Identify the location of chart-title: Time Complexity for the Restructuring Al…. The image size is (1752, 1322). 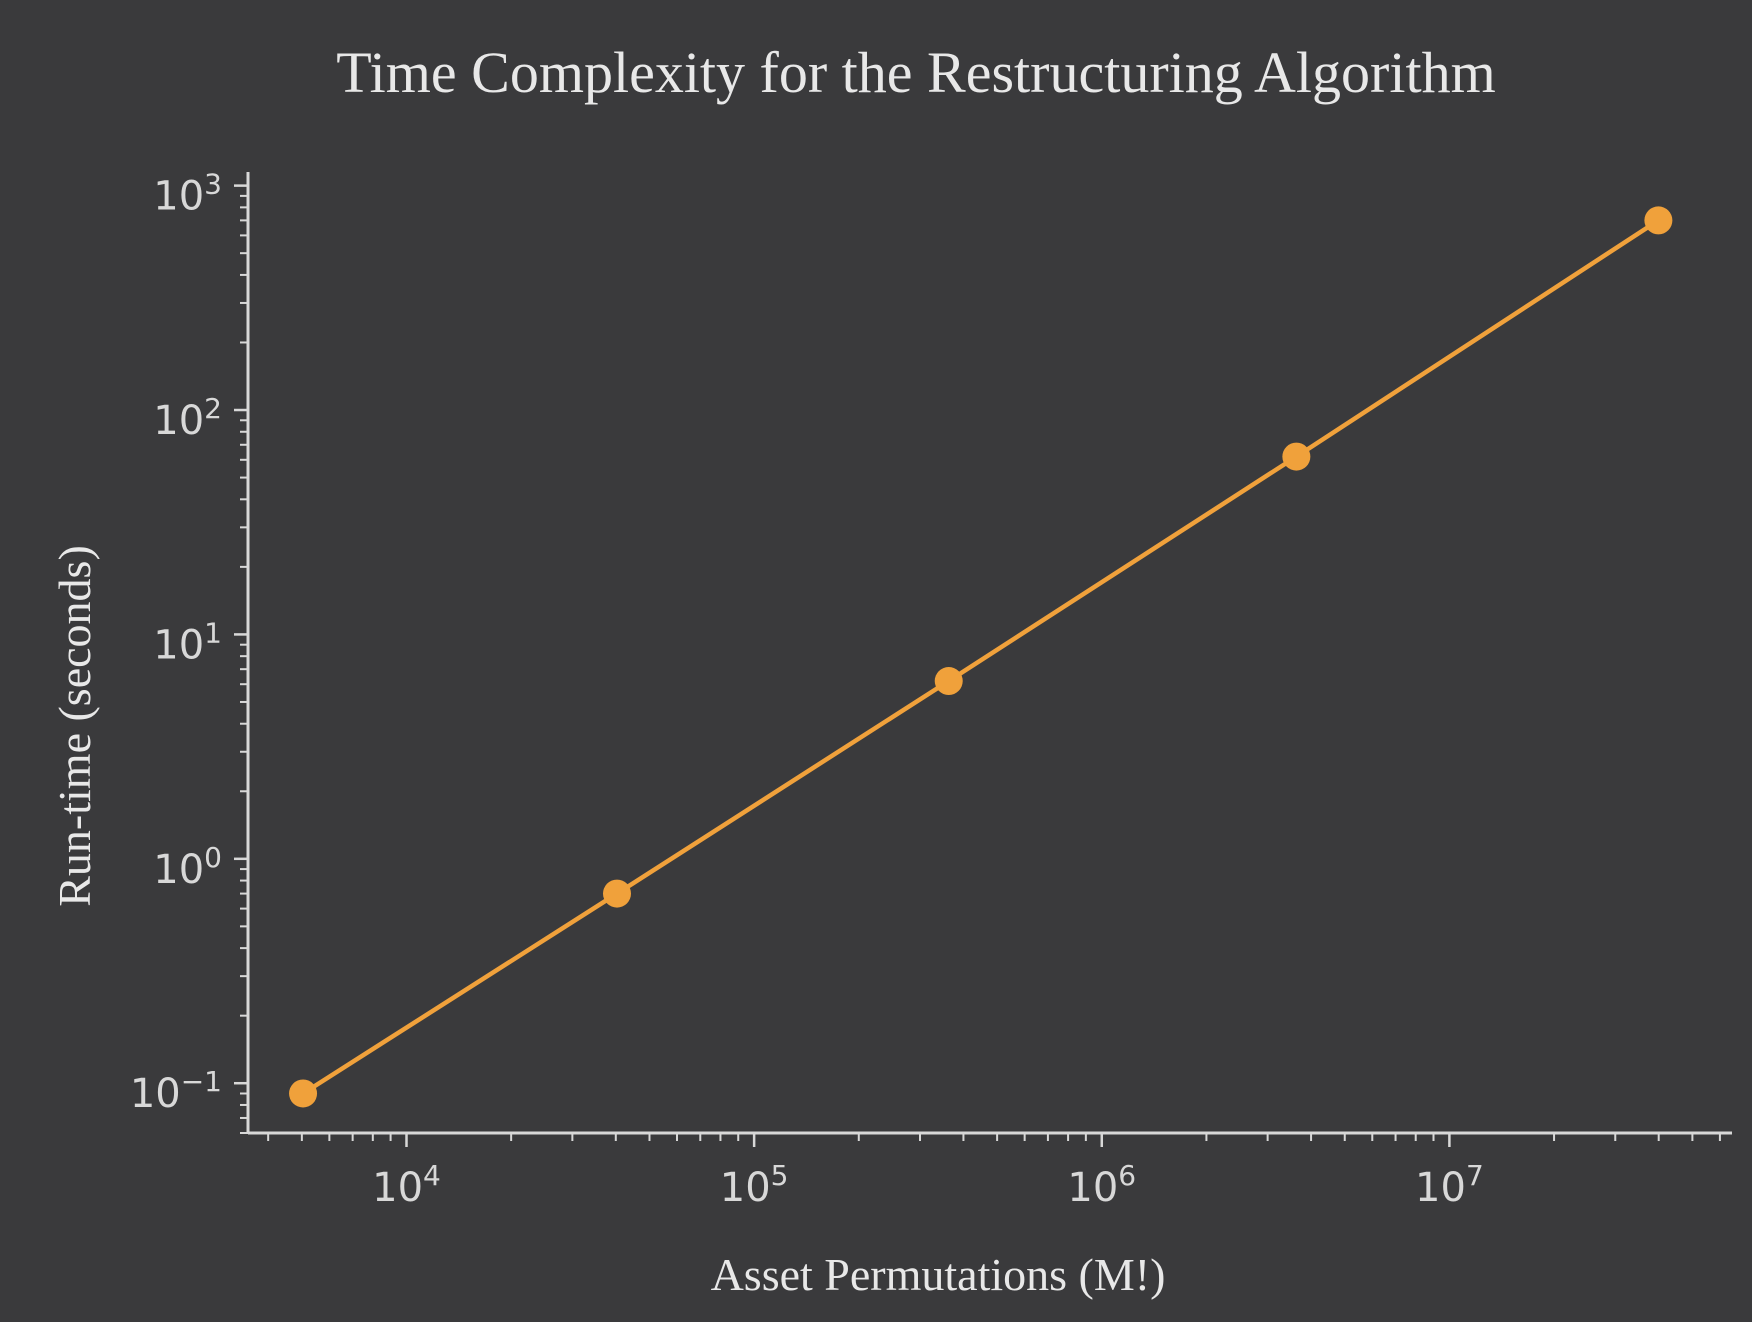
(915, 72).